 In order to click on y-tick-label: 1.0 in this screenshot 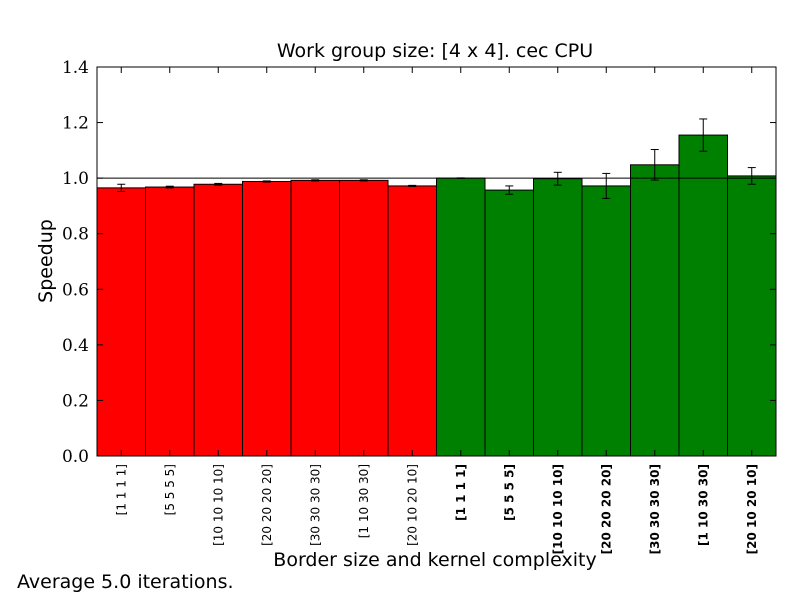, I will do `click(75, 179)`.